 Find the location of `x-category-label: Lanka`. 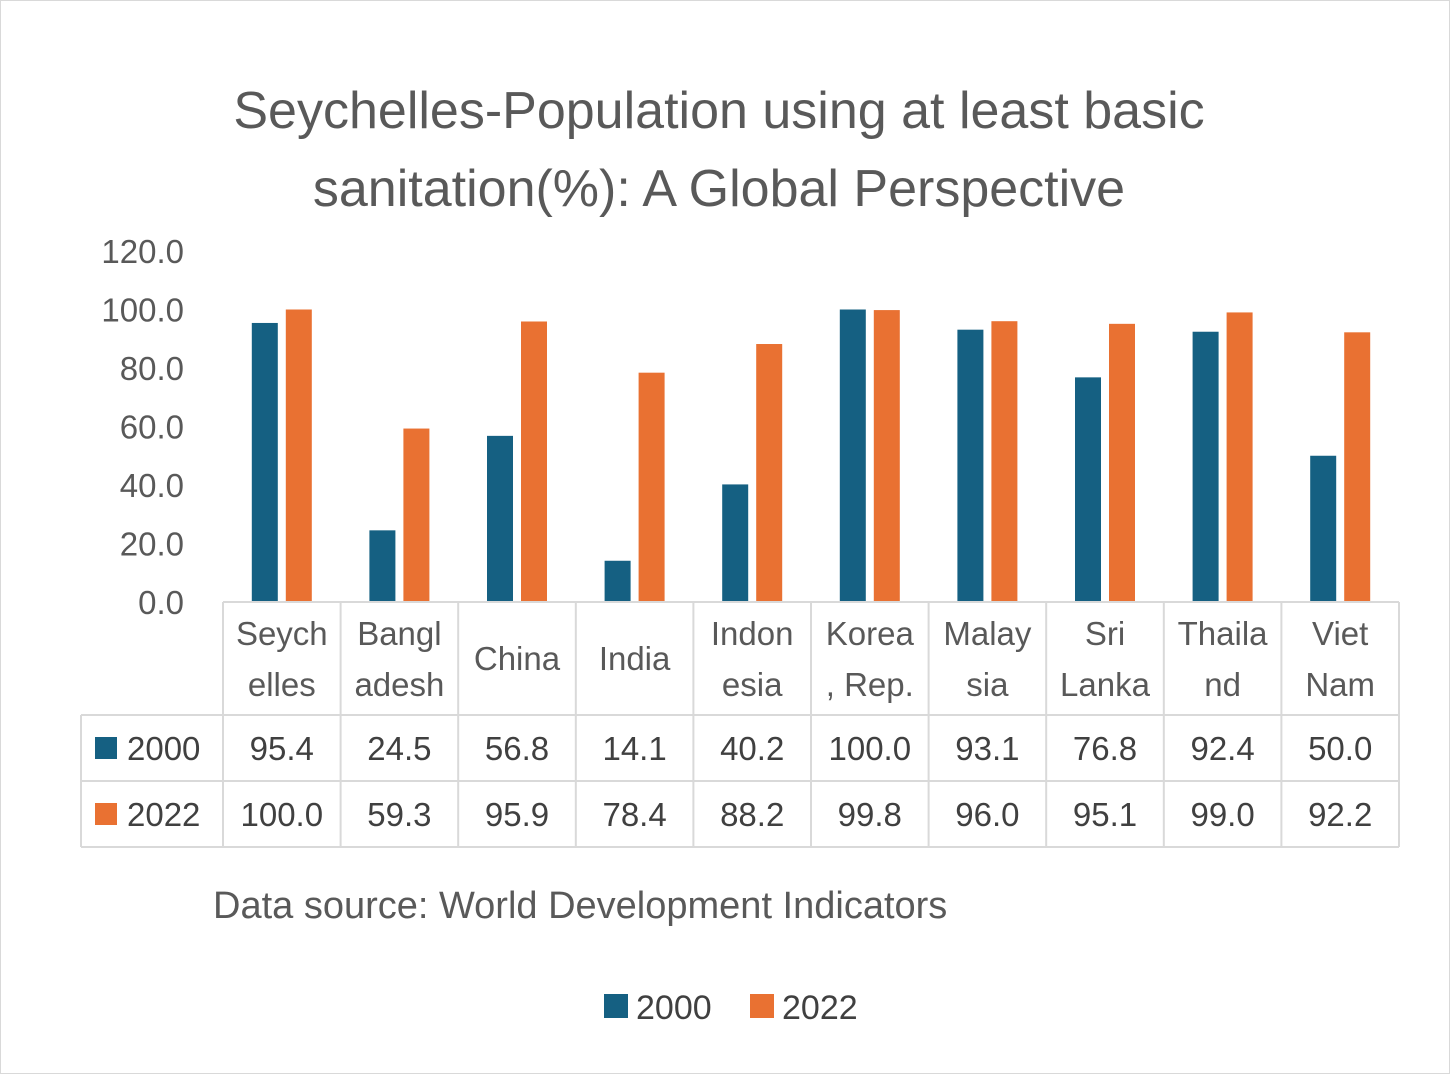

x-category-label: Lanka is located at coordinates (1105, 684).